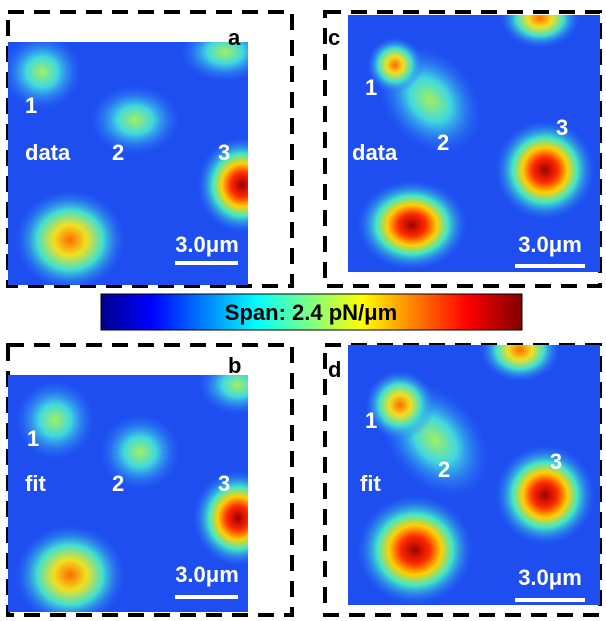 This screenshot has width=606, height=621. What do you see at coordinates (334, 369) in the screenshot?
I see `panel-letter: d` at bounding box center [334, 369].